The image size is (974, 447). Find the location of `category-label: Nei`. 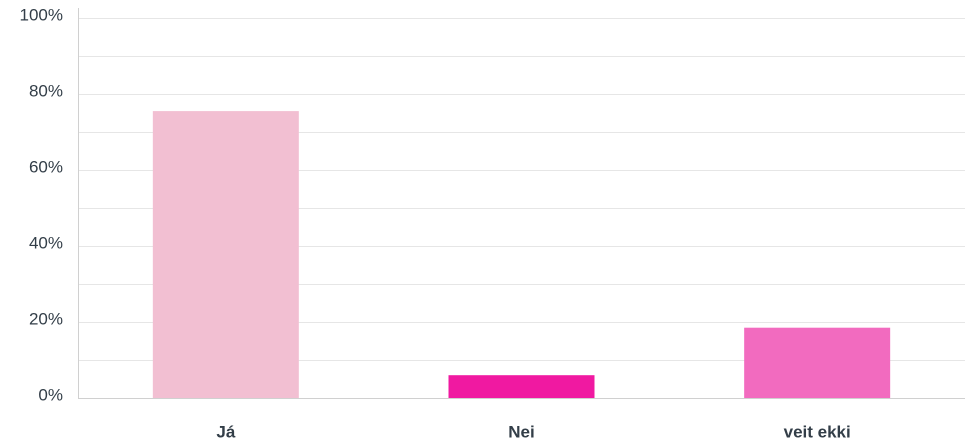

category-label: Nei is located at coordinates (521, 431).